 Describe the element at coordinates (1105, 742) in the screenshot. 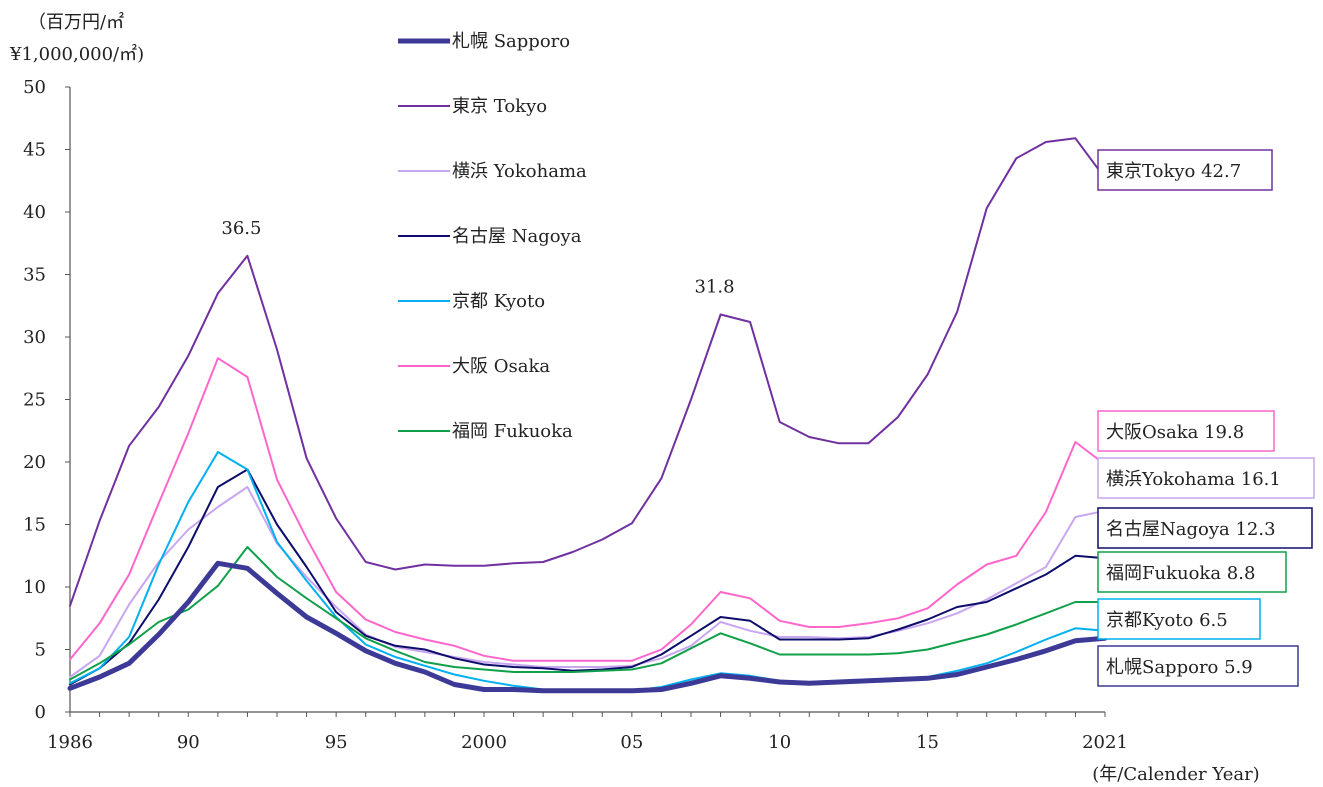

I see `x-tick-label: 2021` at that location.